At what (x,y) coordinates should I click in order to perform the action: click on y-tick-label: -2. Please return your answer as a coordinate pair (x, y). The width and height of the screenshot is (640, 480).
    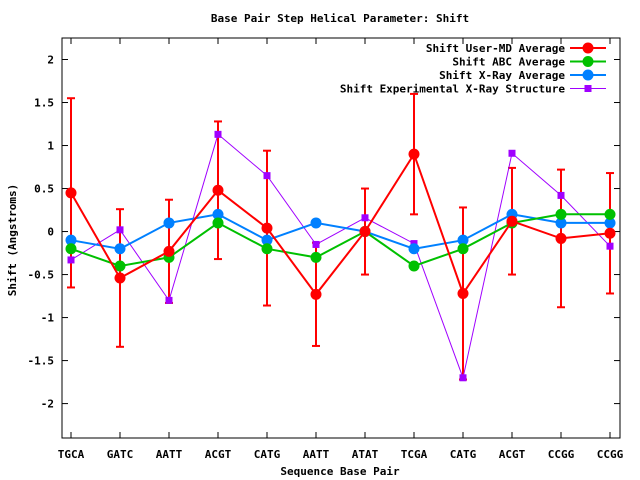
    Looking at the image, I should click on (47, 404).